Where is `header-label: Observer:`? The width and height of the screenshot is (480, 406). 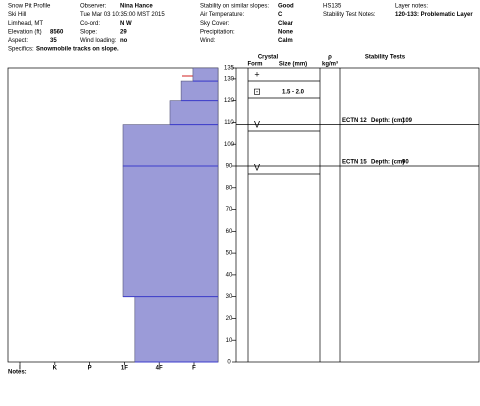 header-label: Observer: is located at coordinates (93, 7).